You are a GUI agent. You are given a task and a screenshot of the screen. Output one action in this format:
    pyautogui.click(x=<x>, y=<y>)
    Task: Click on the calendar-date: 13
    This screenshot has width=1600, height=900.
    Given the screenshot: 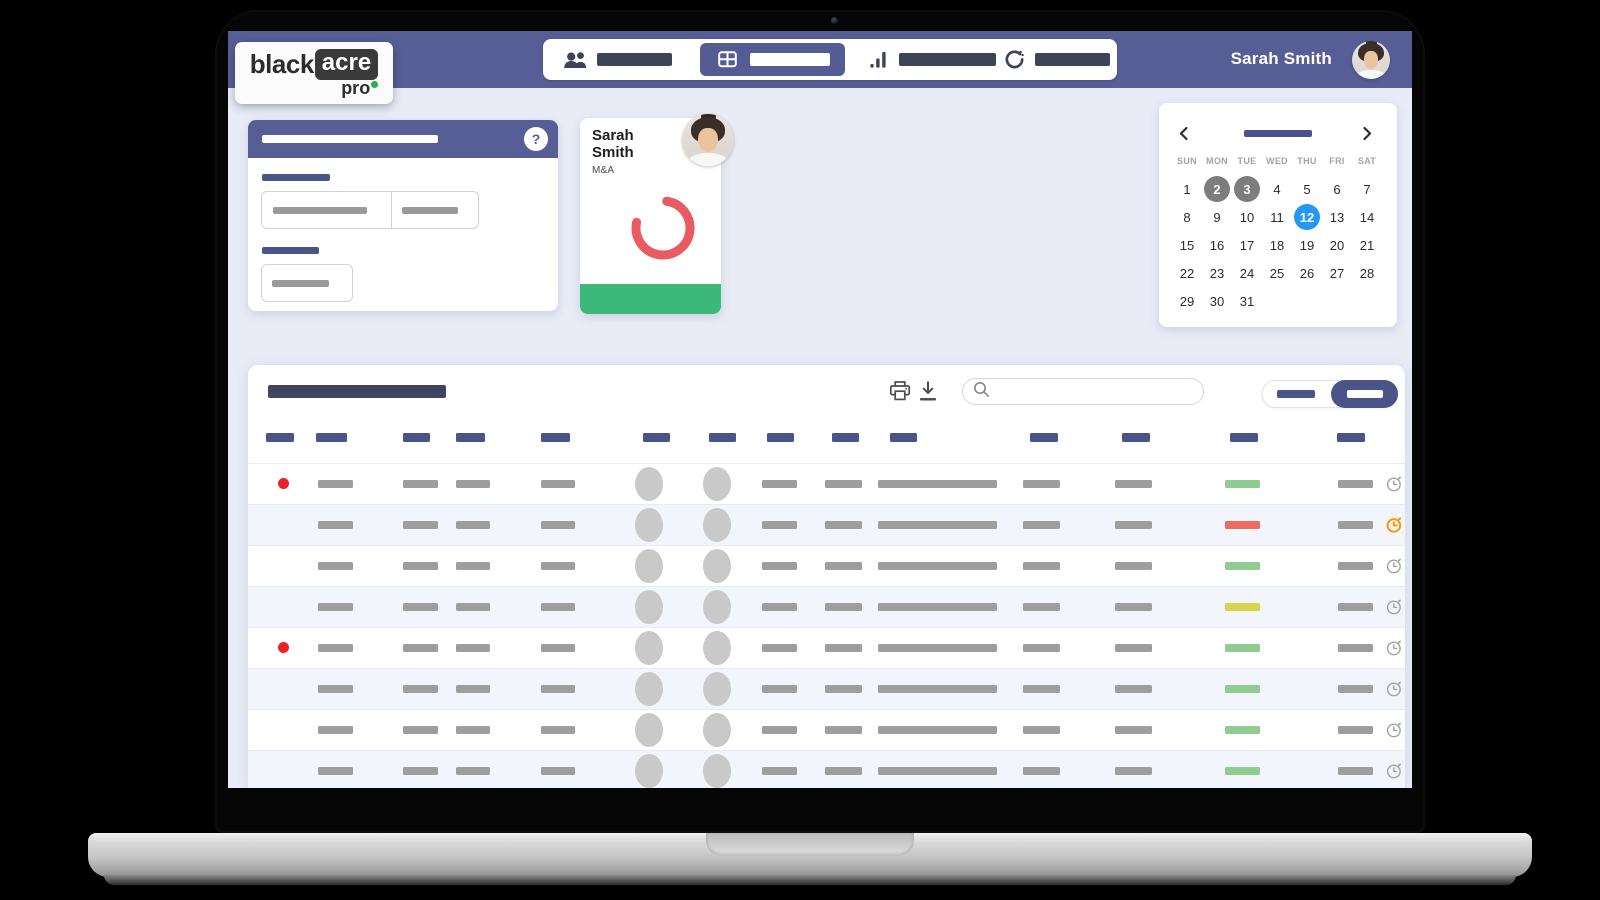 What is the action you would take?
    pyautogui.click(x=1337, y=217)
    